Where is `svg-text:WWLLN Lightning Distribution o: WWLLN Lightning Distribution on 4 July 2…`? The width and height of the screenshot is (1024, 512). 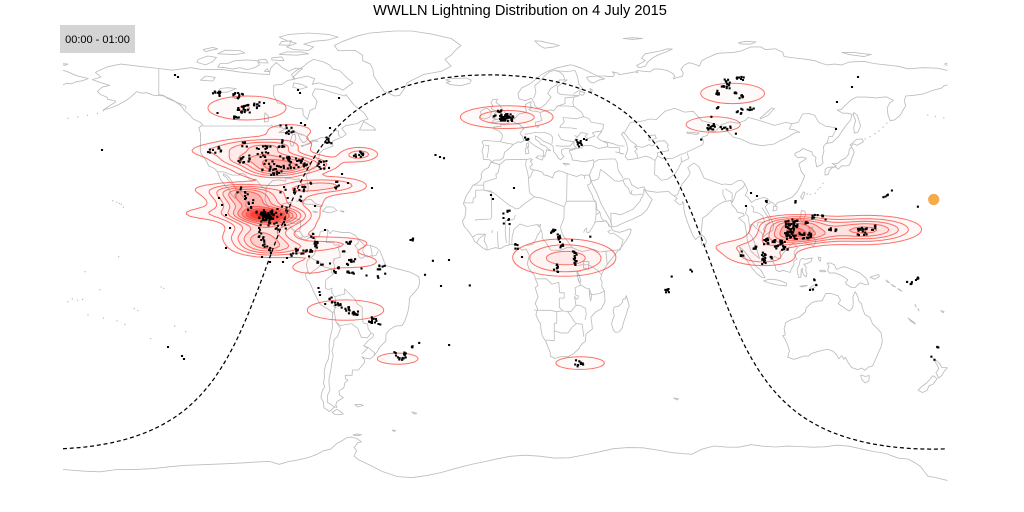 svg-text:WWLLN Lightning Distribution o: WWLLN Lightning Distribution on 4 July 2… is located at coordinates (520, 11).